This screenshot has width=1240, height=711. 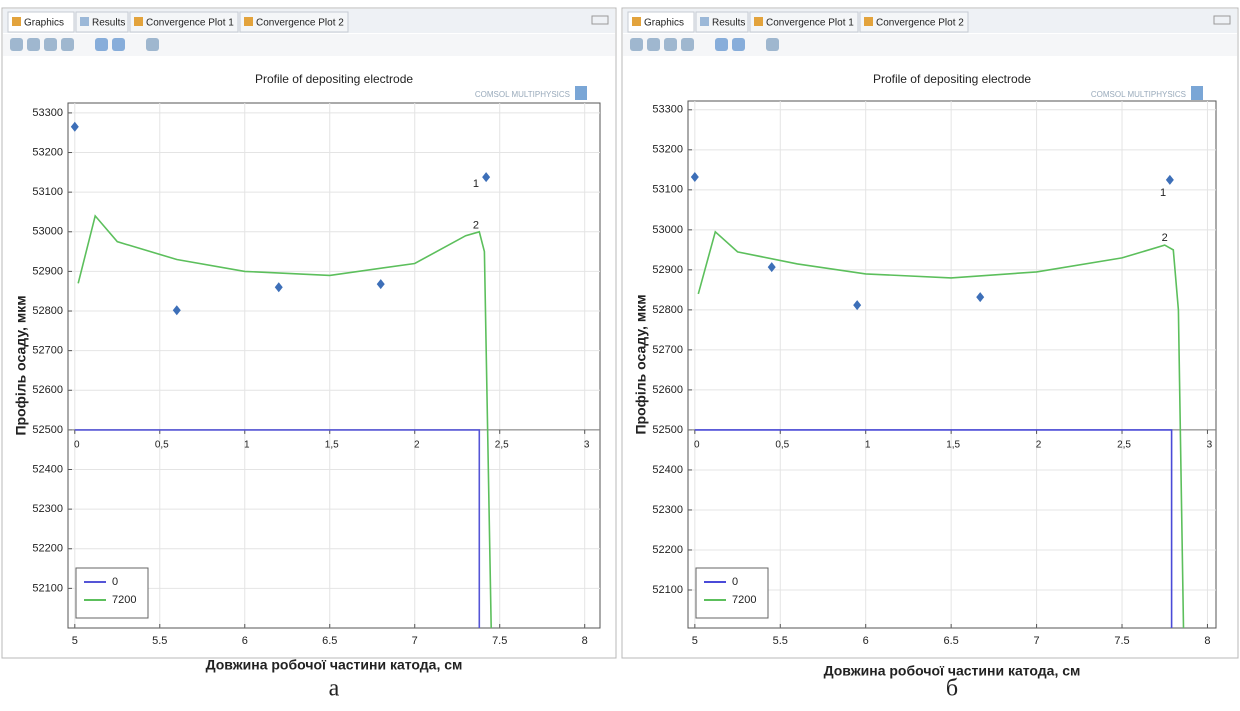 What do you see at coordinates (953, 445) in the screenshot?
I see `x2-tick-label: 1,5` at bounding box center [953, 445].